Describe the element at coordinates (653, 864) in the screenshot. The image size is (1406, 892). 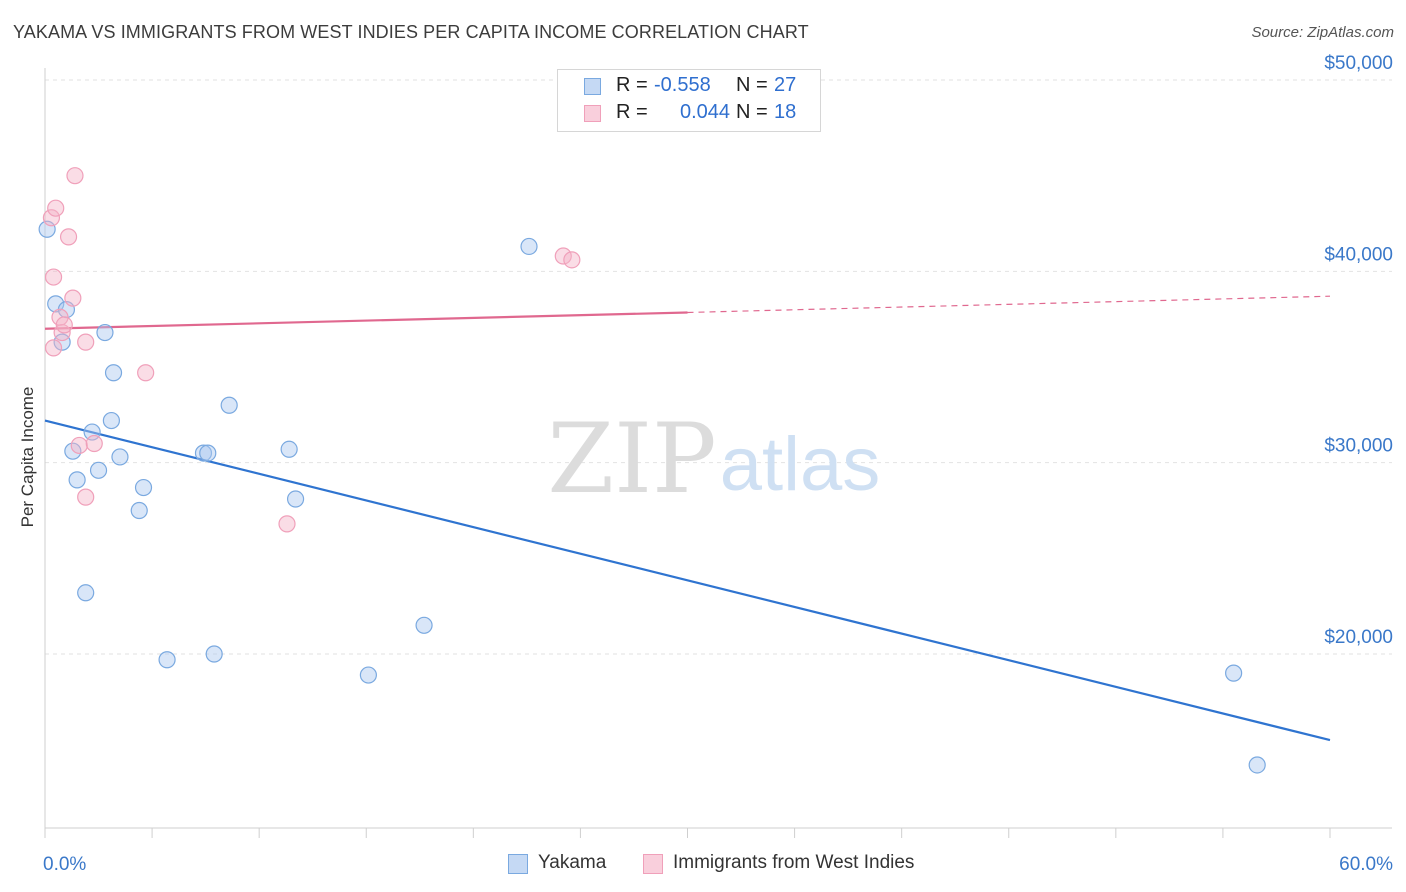
I see `bottom-legend-swatch-west-indies` at that location.